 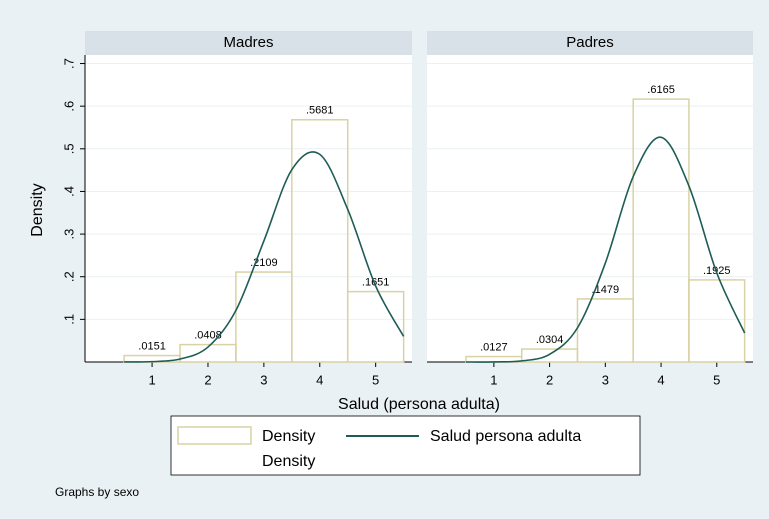 What do you see at coordinates (37, 209) in the screenshot?
I see `y-axis-title: Density` at bounding box center [37, 209].